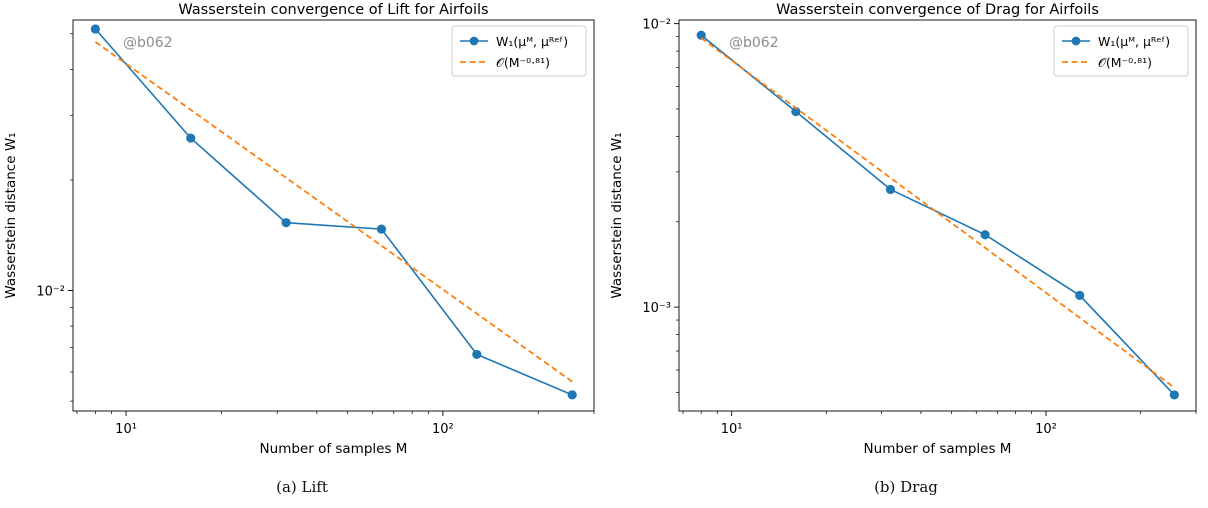  Describe the element at coordinates (906, 487) in the screenshot. I see `drag-caption: (b) Drag` at that location.